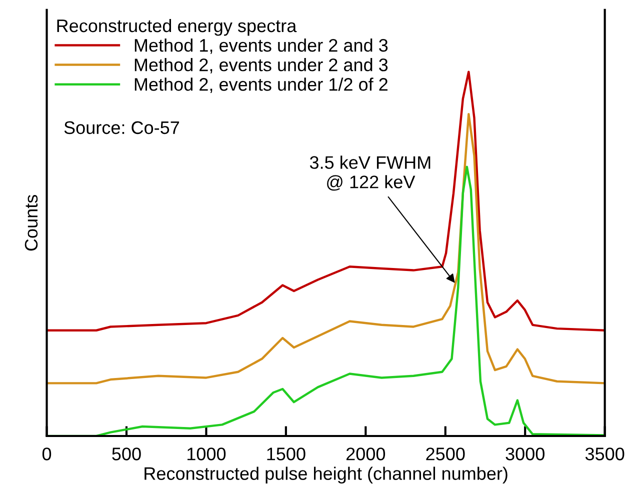  Describe the element at coordinates (177, 27) in the screenshot. I see `legend-title: Reconstructed energy spectra` at that location.